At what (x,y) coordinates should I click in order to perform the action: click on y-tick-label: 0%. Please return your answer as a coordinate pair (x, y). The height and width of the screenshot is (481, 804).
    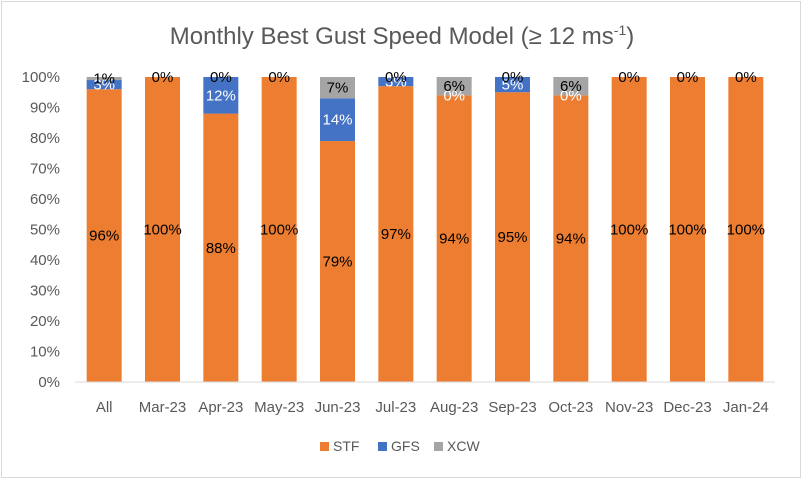
    Looking at the image, I should click on (49, 382).